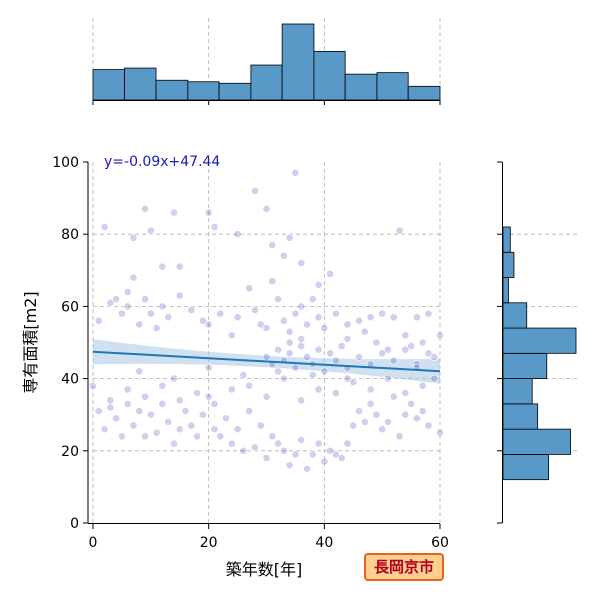 This screenshot has width=600, height=604. What do you see at coordinates (70, 380) in the screenshot?
I see `y-tick-label: 40` at bounding box center [70, 380].